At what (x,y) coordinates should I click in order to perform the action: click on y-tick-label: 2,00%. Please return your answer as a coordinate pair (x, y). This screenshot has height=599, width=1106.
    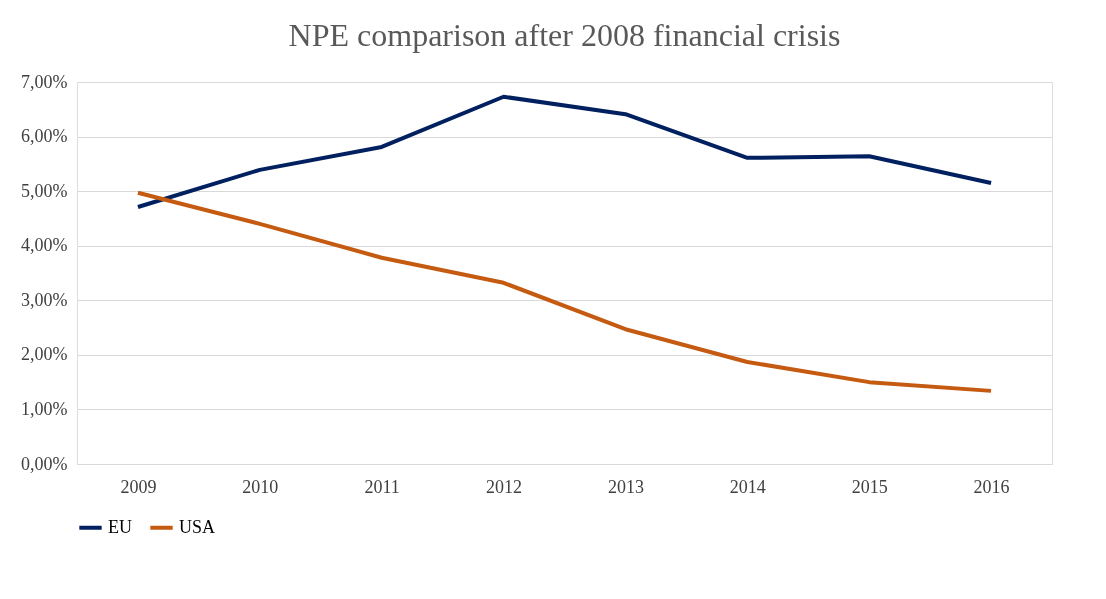
    Looking at the image, I should click on (44, 354).